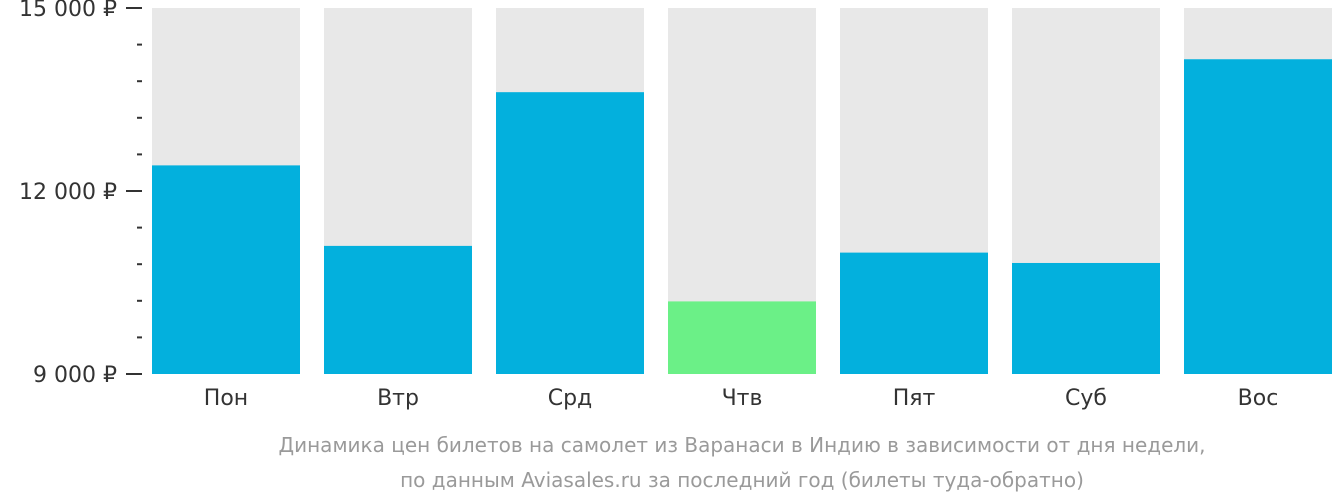 This screenshot has width=1332, height=502. Describe the element at coordinates (75, 375) in the screenshot. I see `y-tick-label: 9 000 ₽` at that location.